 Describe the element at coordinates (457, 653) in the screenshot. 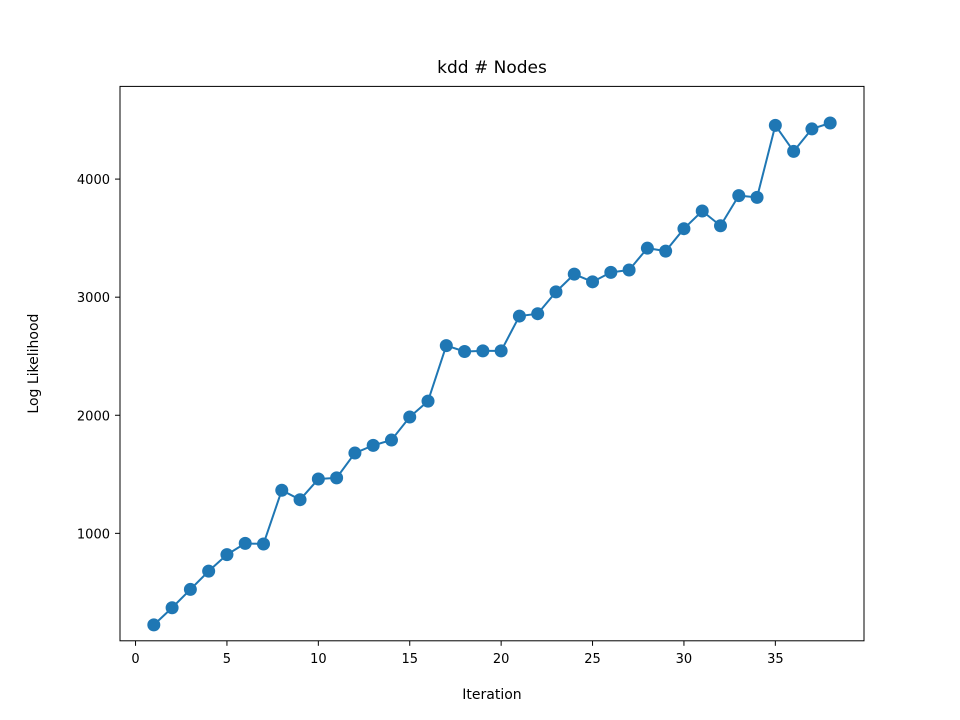

I see `x-axis: 0 5 10 15 20 25 30 35` at that location.